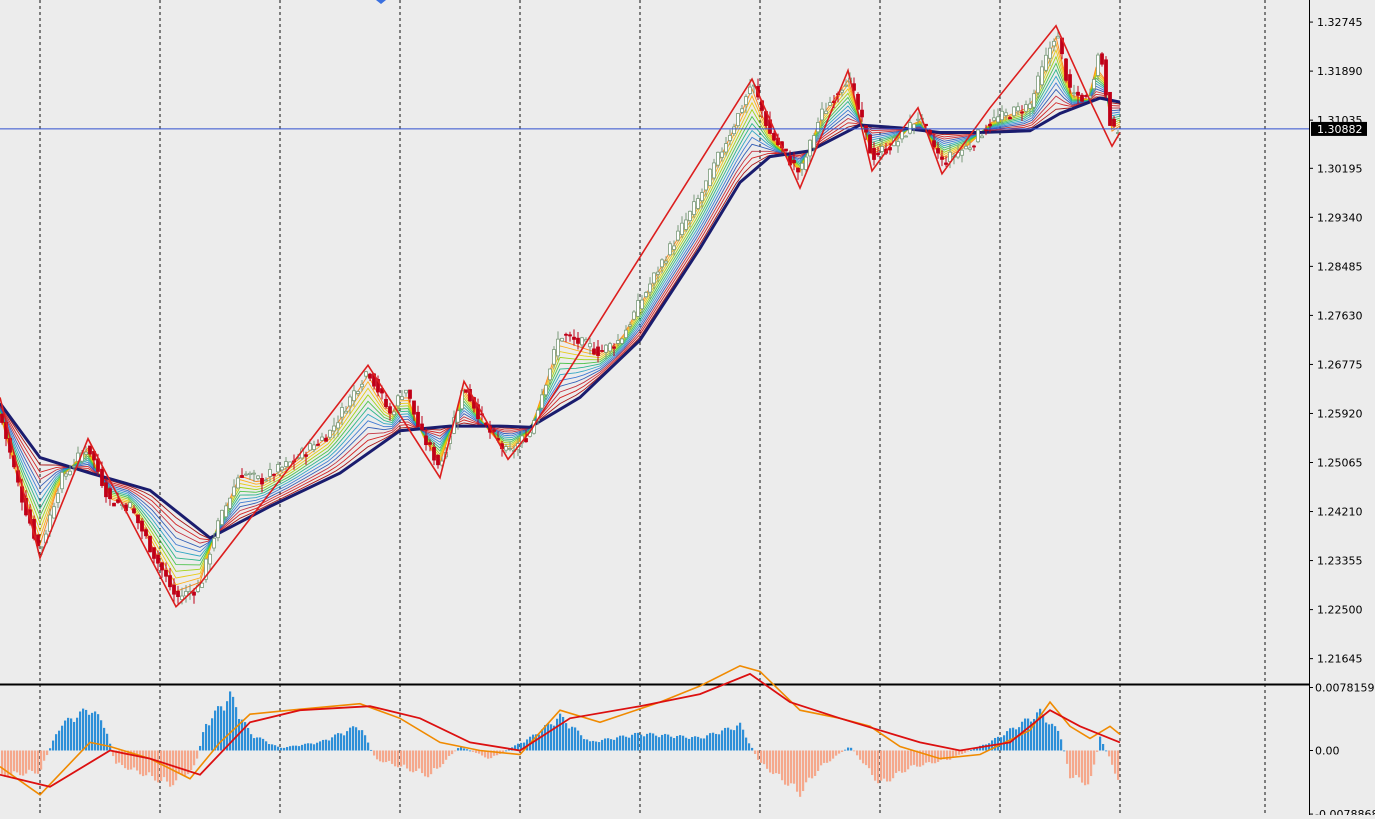 The image size is (1375, 819). Describe the element at coordinates (560, 730) in the screenshot. I see `macd-panel` at that location.